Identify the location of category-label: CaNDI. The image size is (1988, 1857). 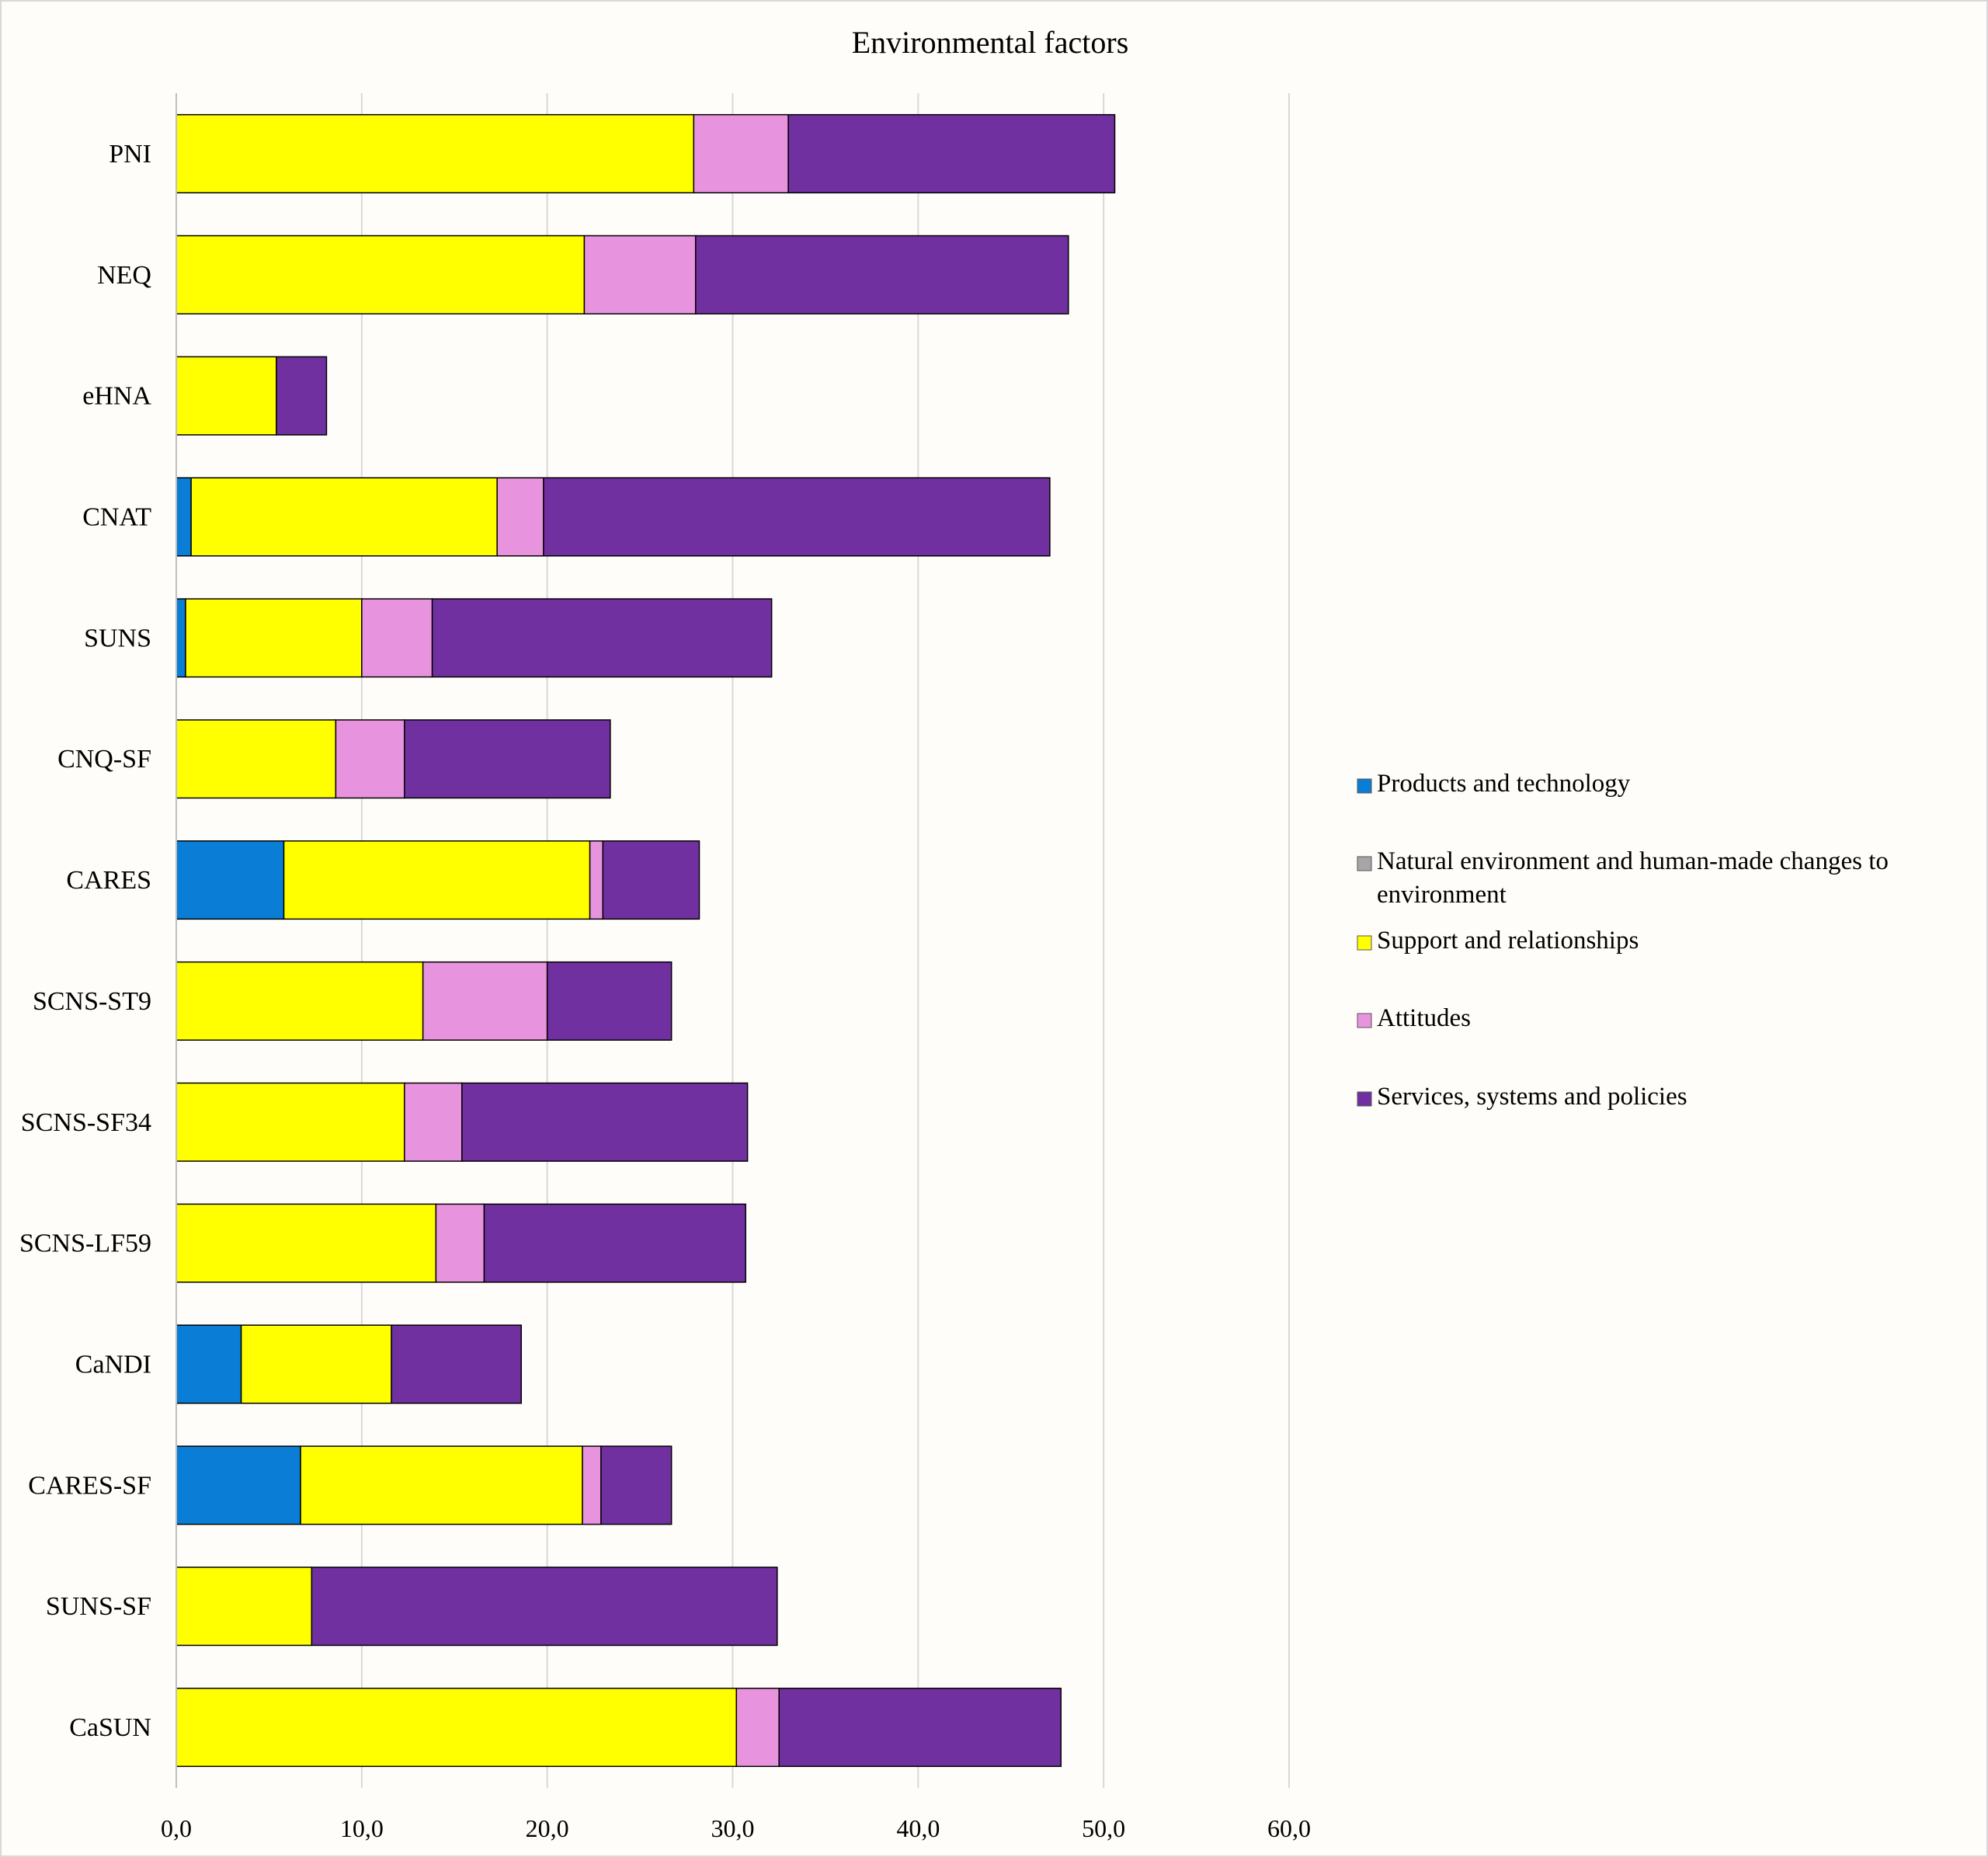
(113, 1365).